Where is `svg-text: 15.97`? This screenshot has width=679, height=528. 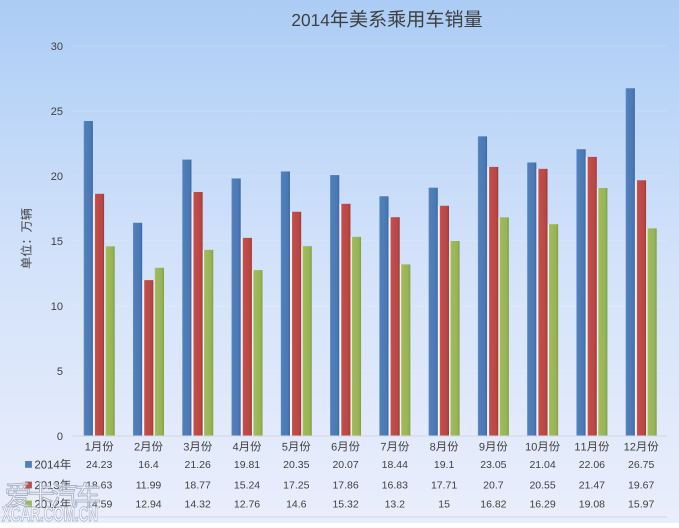
svg-text: 15.97 is located at coordinates (641, 505).